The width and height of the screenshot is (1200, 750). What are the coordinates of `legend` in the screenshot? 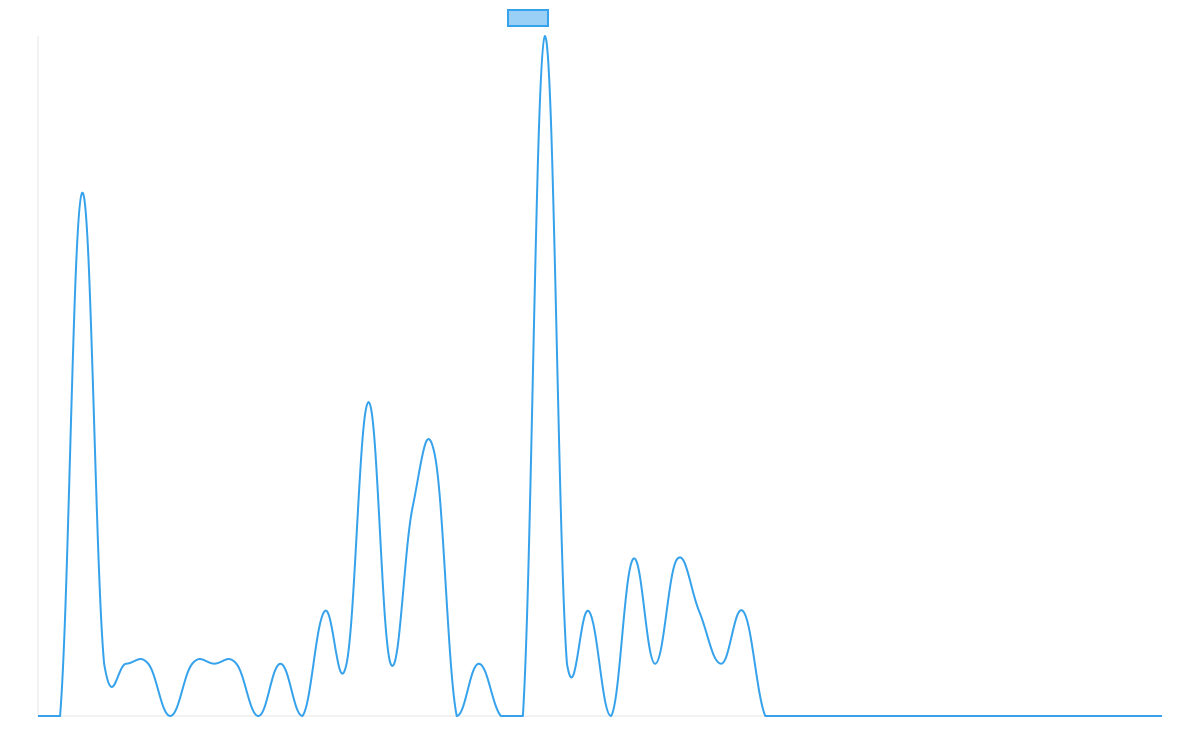 It's located at (528, 18).